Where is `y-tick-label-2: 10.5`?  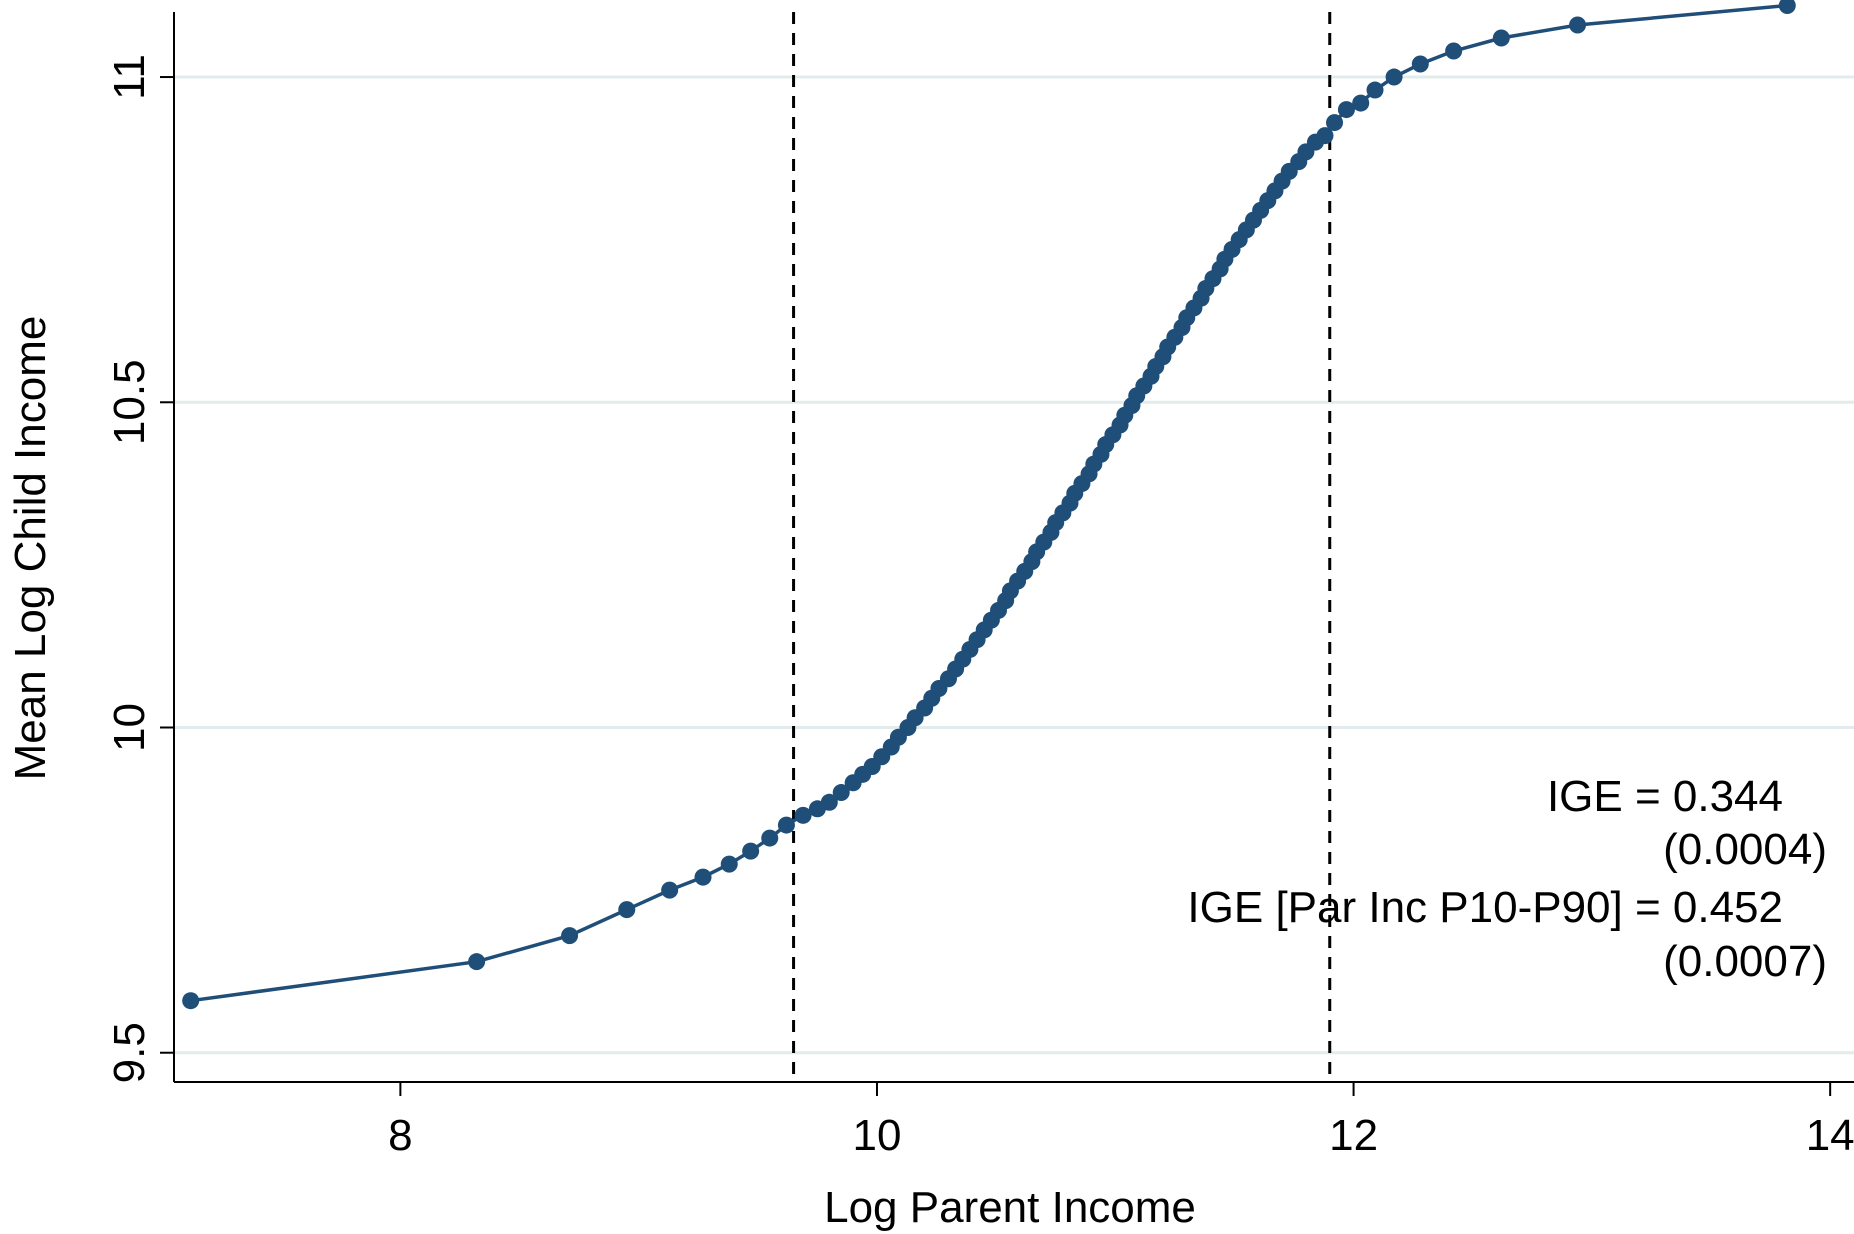
y-tick-label-2: 10.5 is located at coordinates (129, 402).